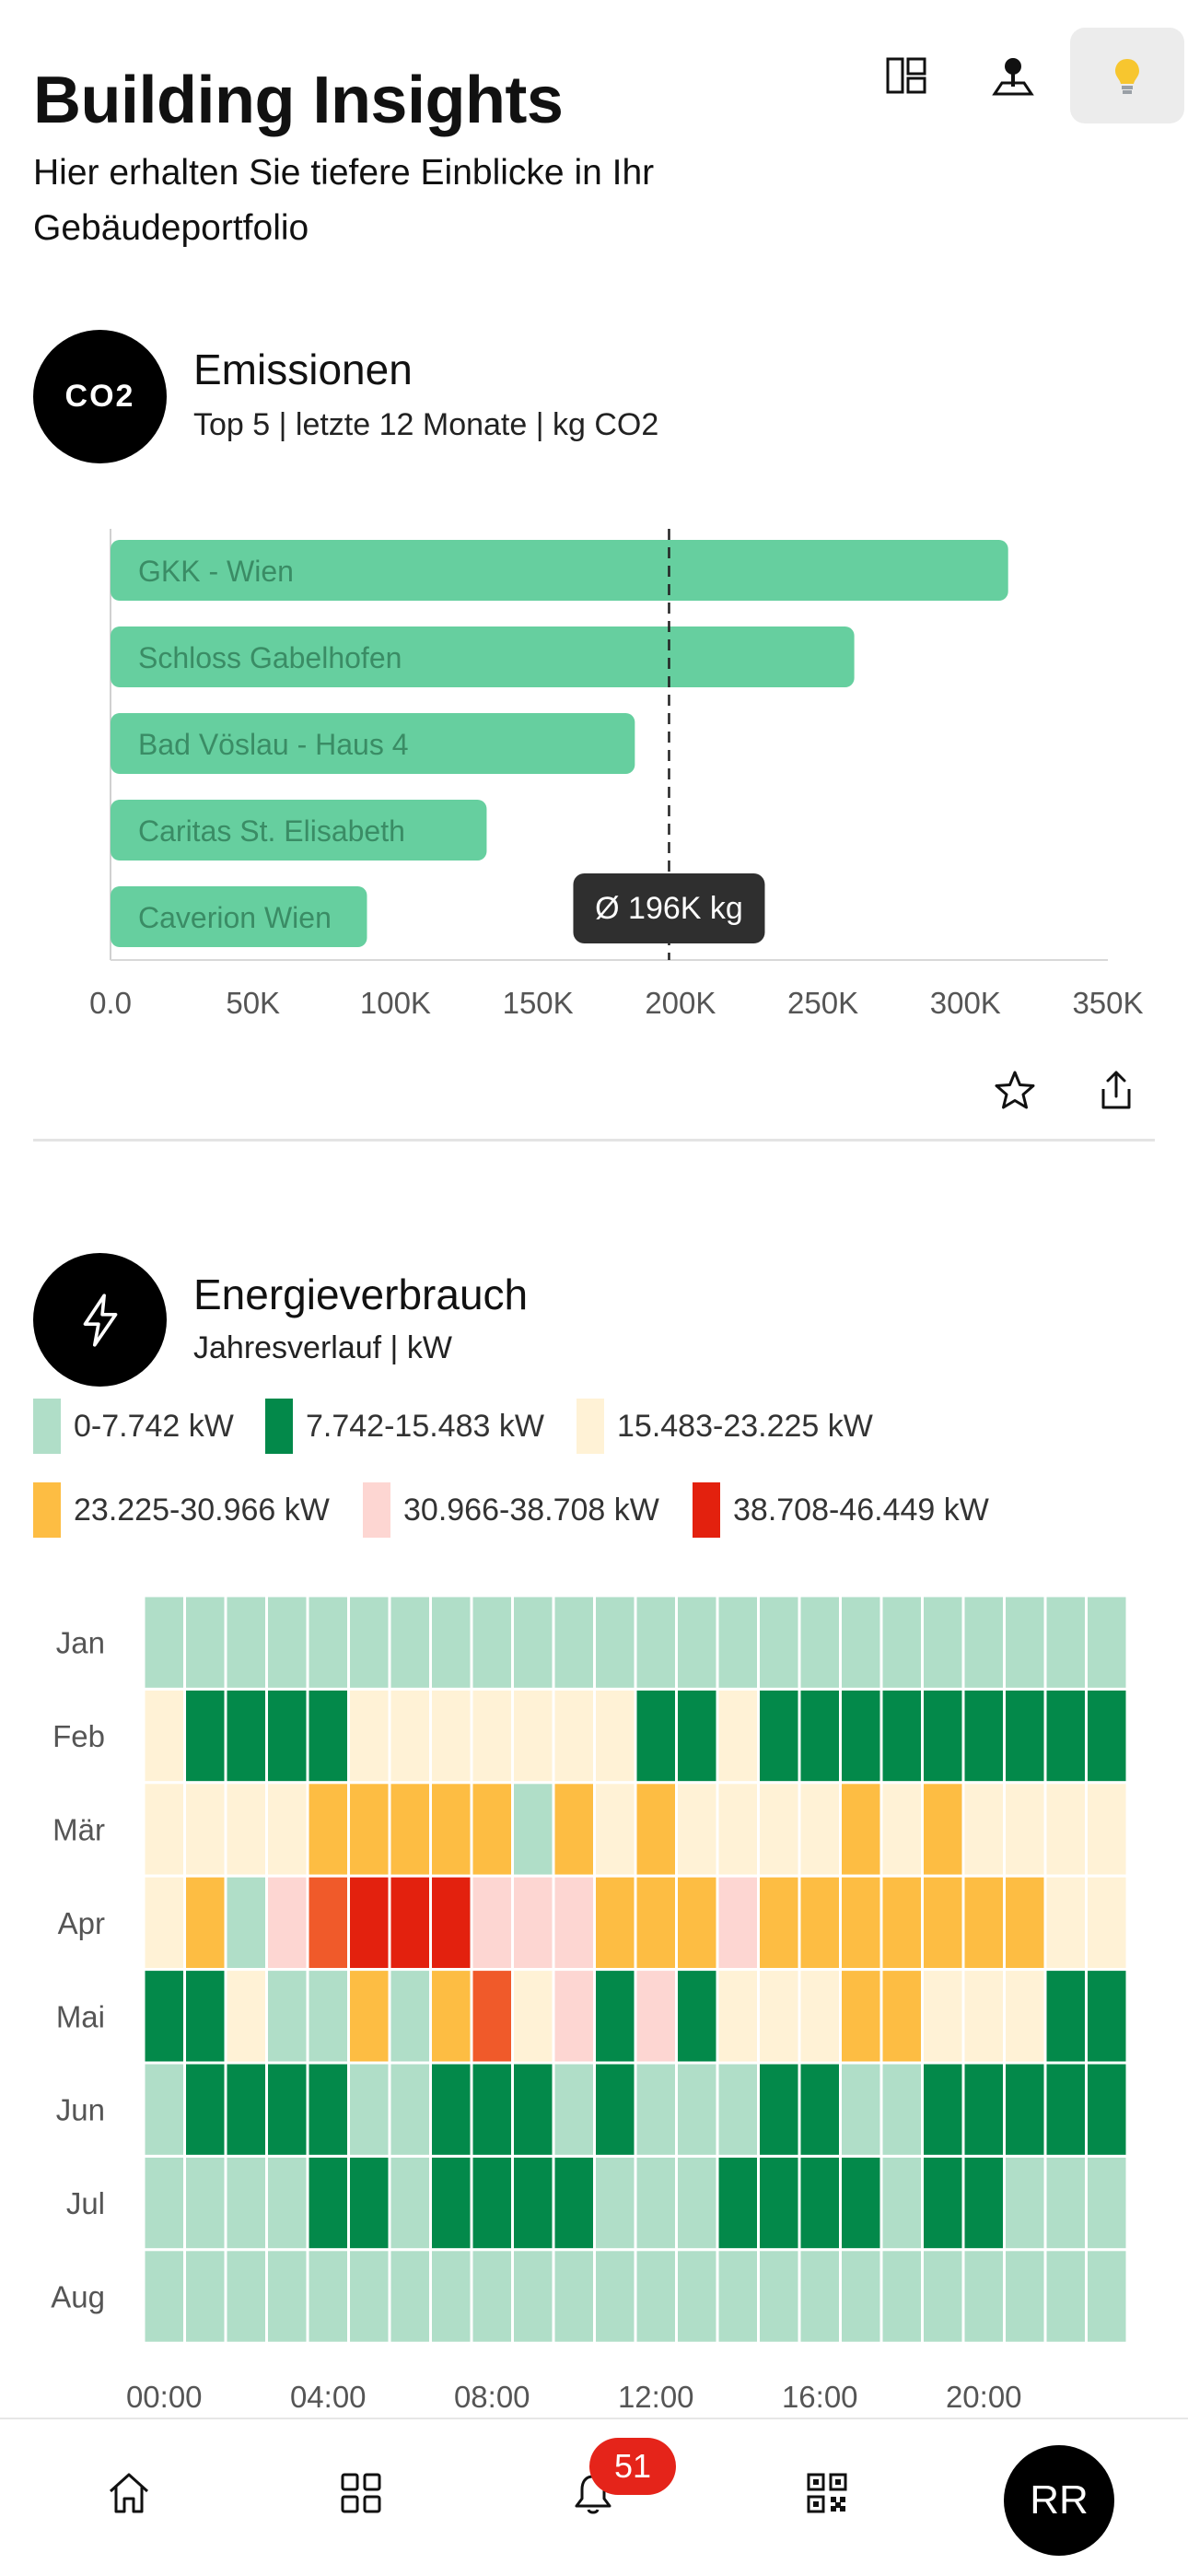 Image resolution: width=1188 pixels, height=2576 pixels. What do you see at coordinates (80, 1643) in the screenshot?
I see `heatmap-row-label: Jan` at bounding box center [80, 1643].